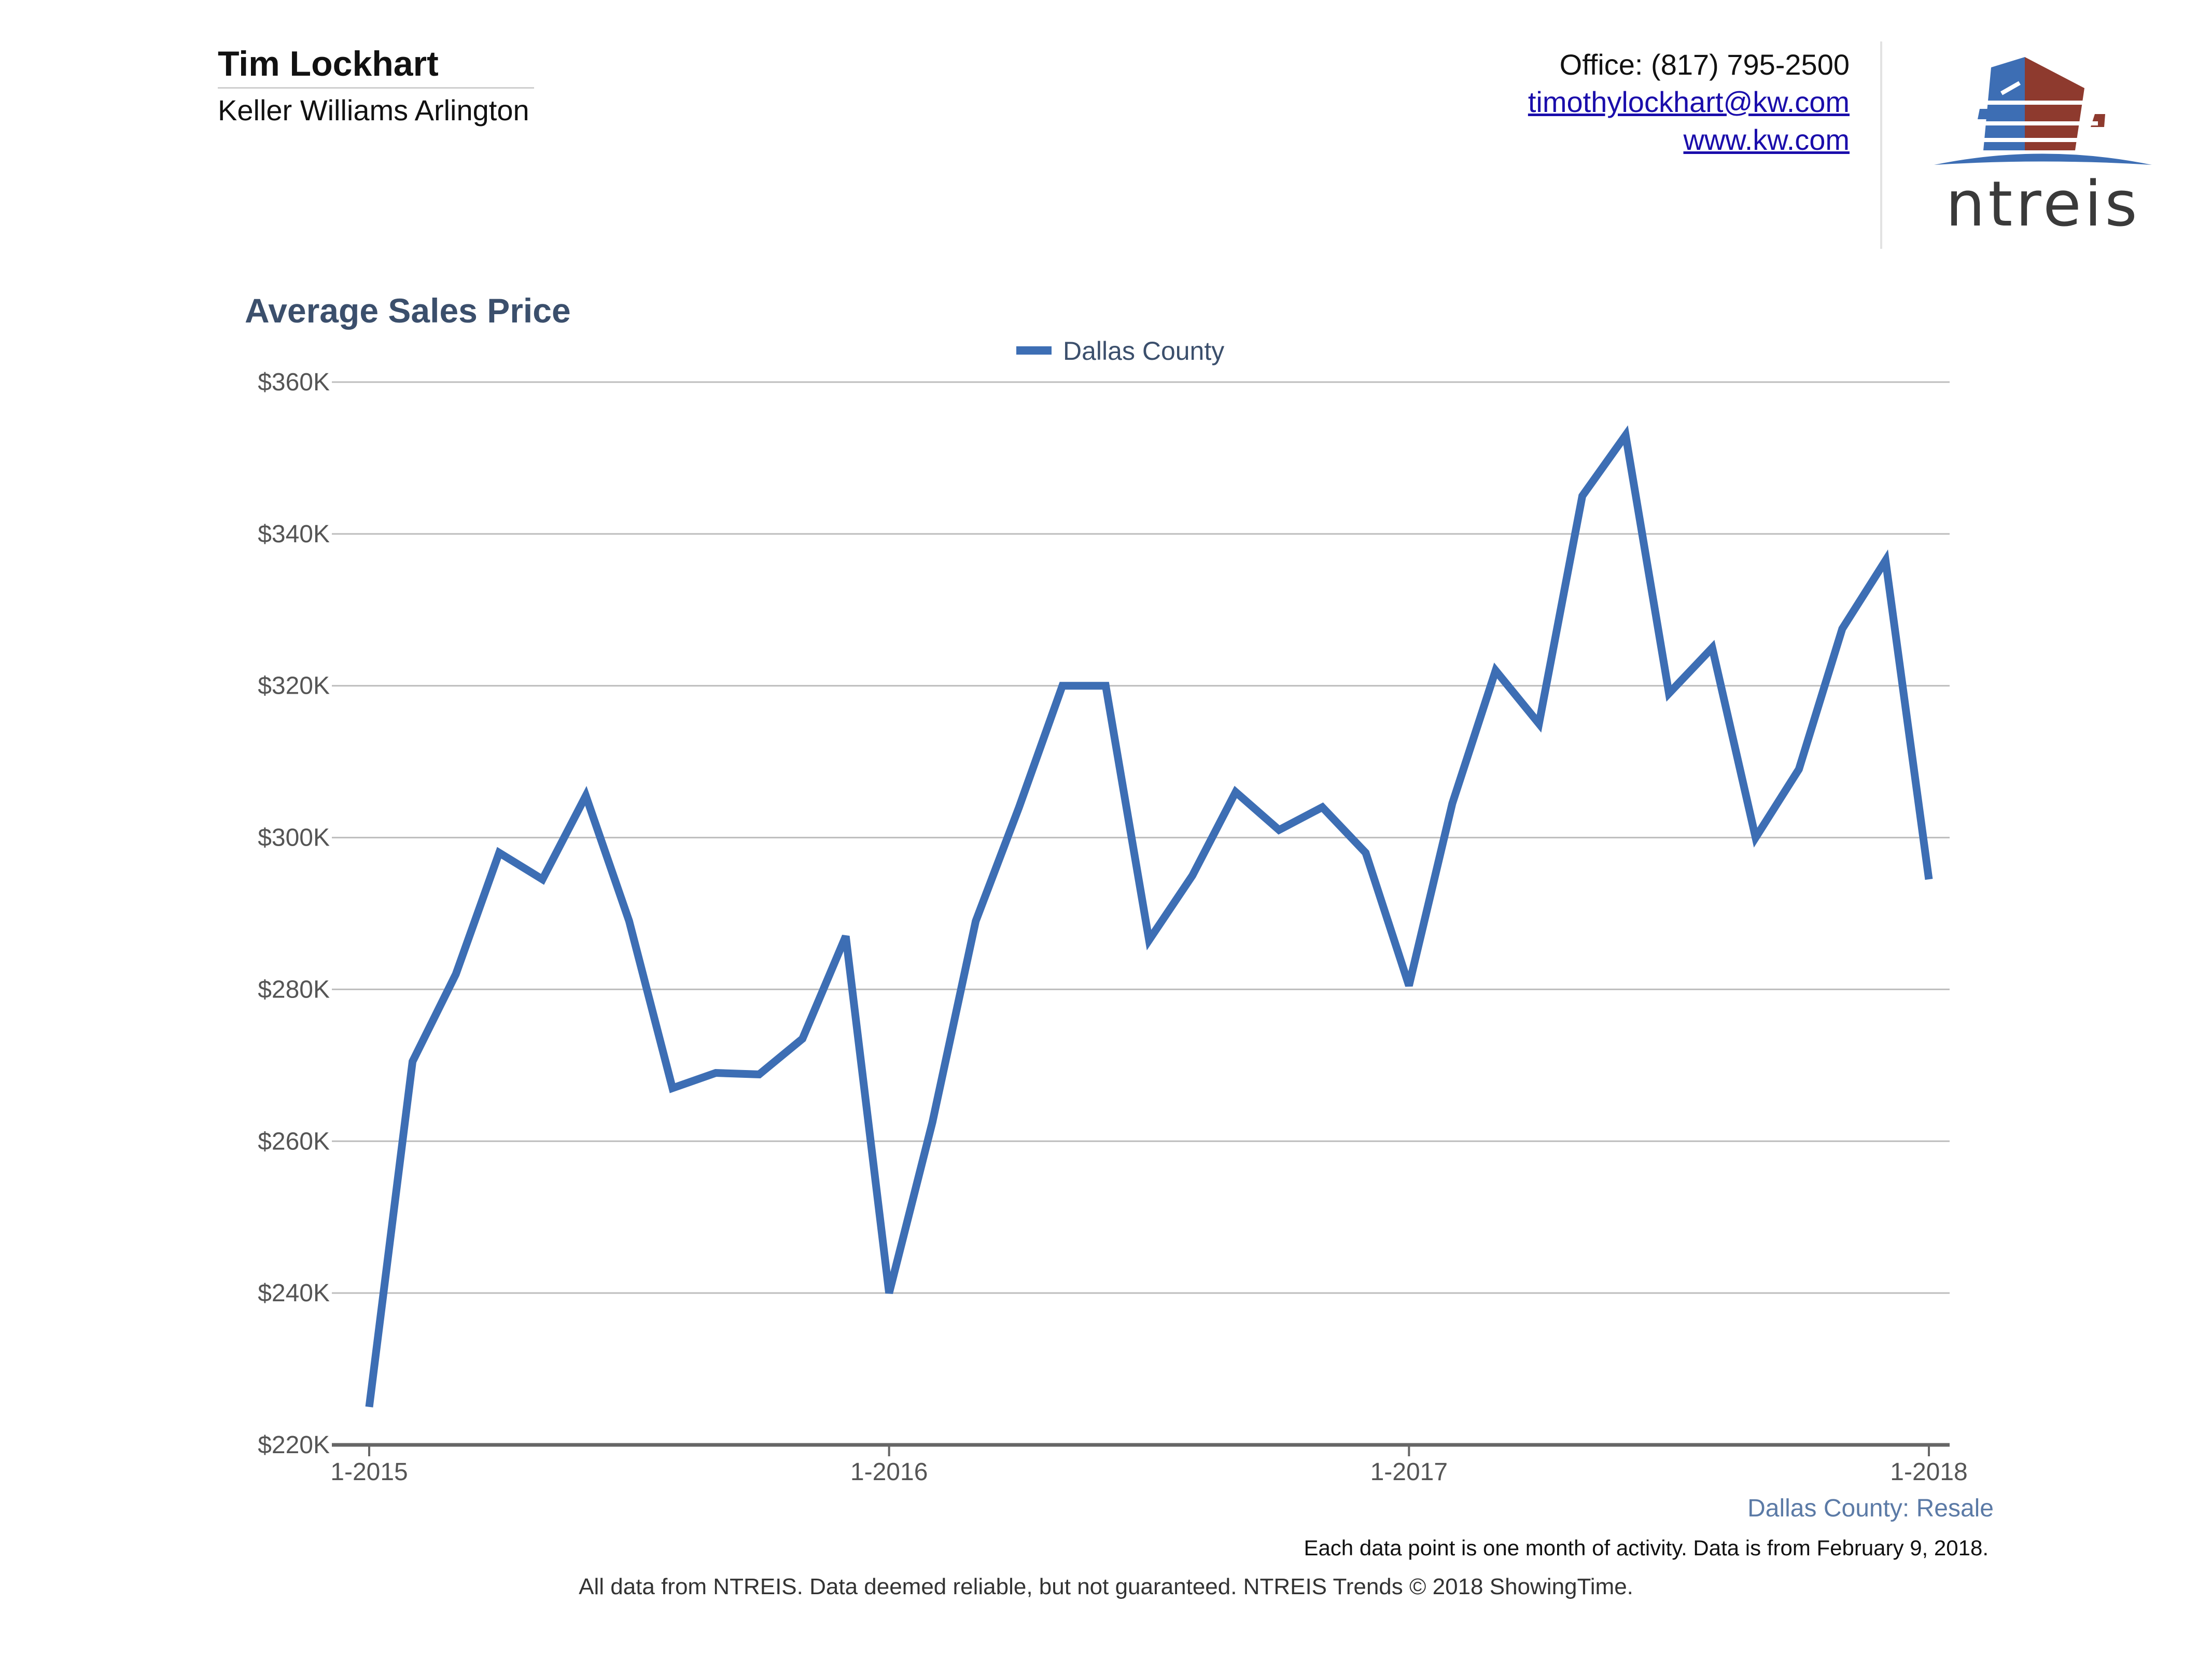  Describe the element at coordinates (294, 838) in the screenshot. I see `y-tick-label: $300K` at that location.